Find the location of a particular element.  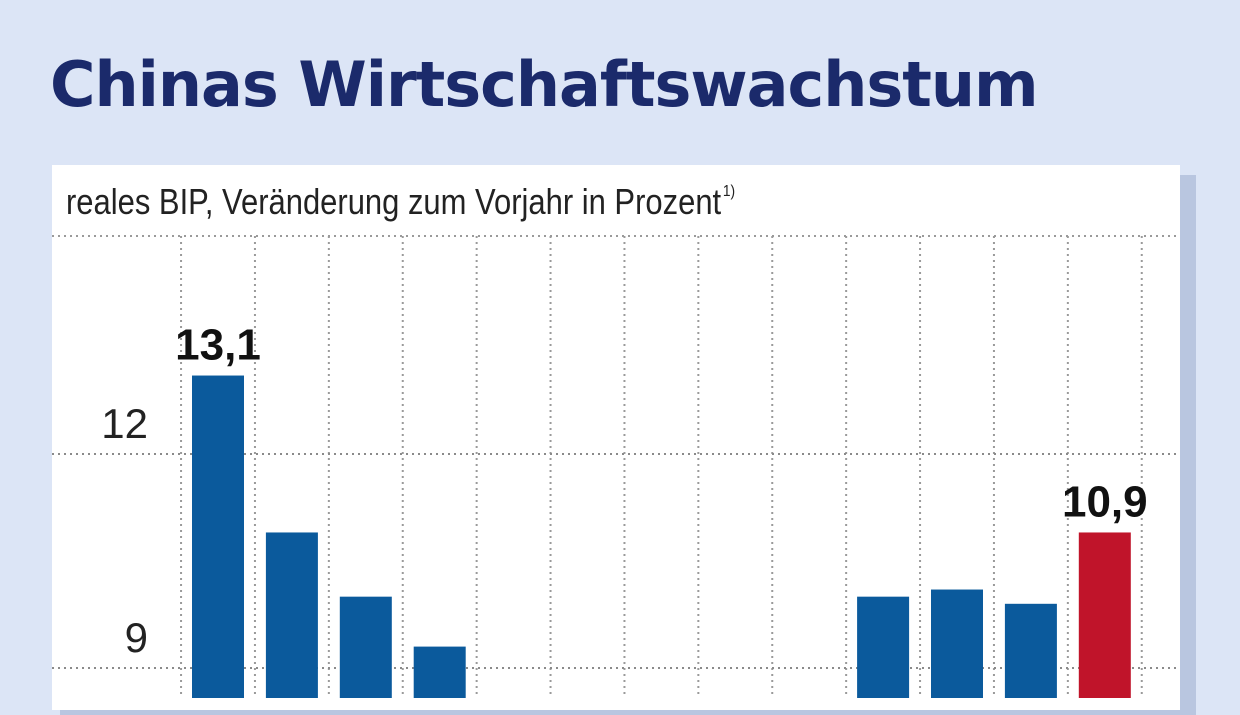

y-tick-label: 9 is located at coordinates (136, 637).